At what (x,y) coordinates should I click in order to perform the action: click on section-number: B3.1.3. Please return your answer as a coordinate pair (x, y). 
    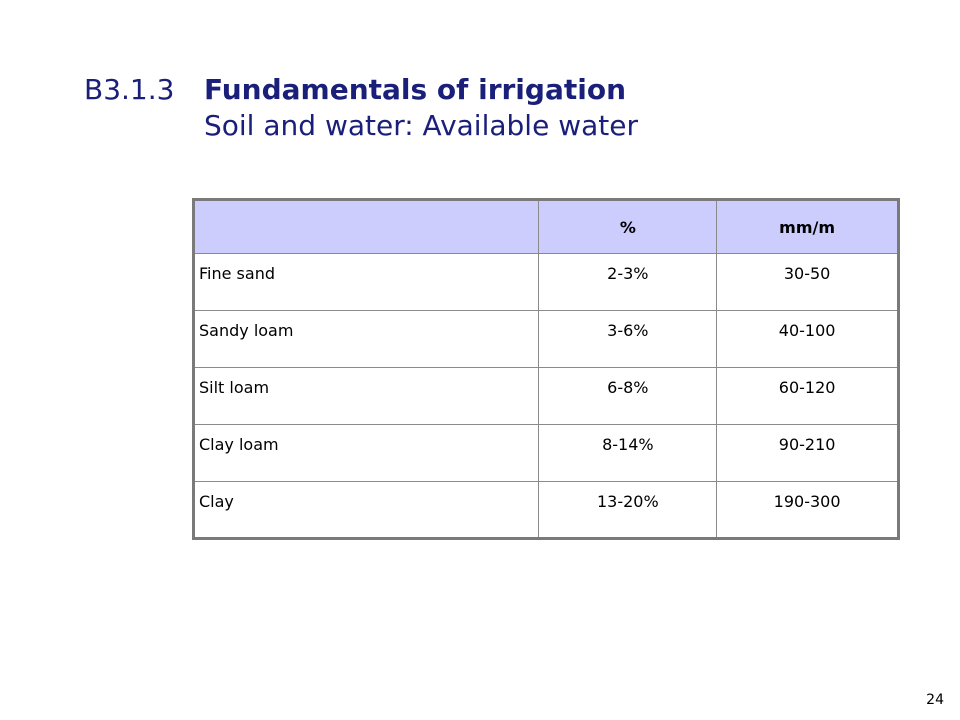
    Looking at the image, I should click on (129, 89).